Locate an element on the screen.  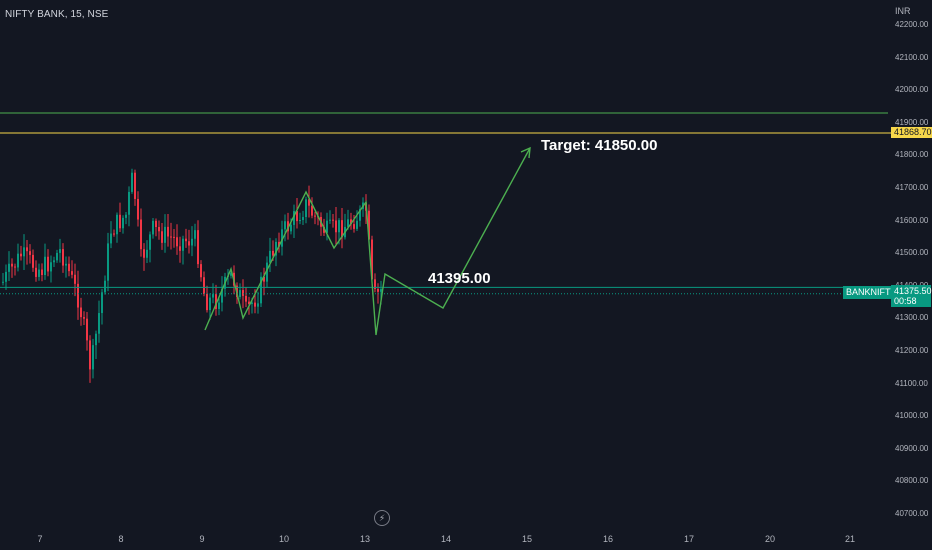
time-tick: 8 is located at coordinates (121, 539).